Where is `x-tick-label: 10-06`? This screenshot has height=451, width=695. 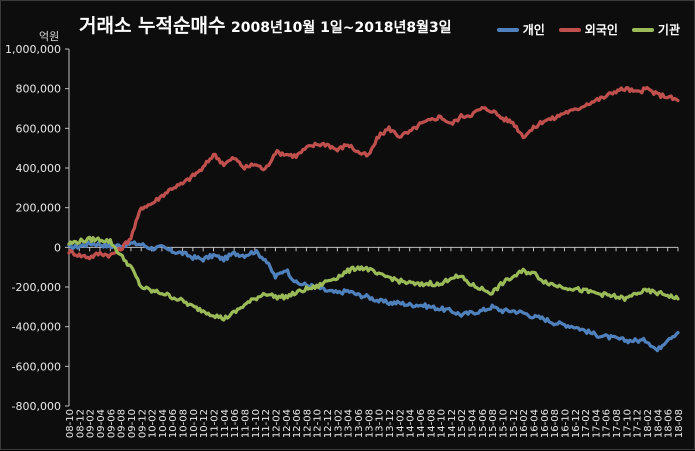
x-tick-label: 10-06 is located at coordinates (173, 423).